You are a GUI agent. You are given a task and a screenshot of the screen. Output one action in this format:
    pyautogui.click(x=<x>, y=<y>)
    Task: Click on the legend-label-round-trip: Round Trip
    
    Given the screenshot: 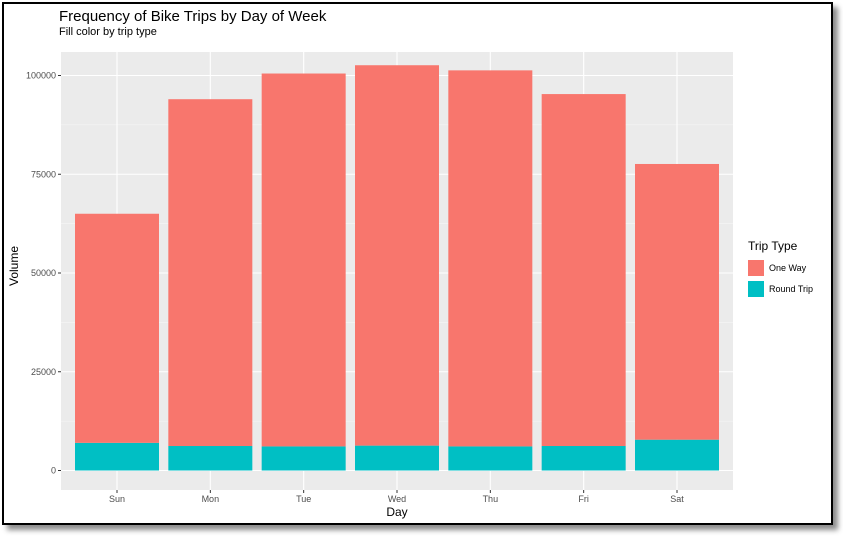 What is the action you would take?
    pyautogui.click(x=791, y=289)
    